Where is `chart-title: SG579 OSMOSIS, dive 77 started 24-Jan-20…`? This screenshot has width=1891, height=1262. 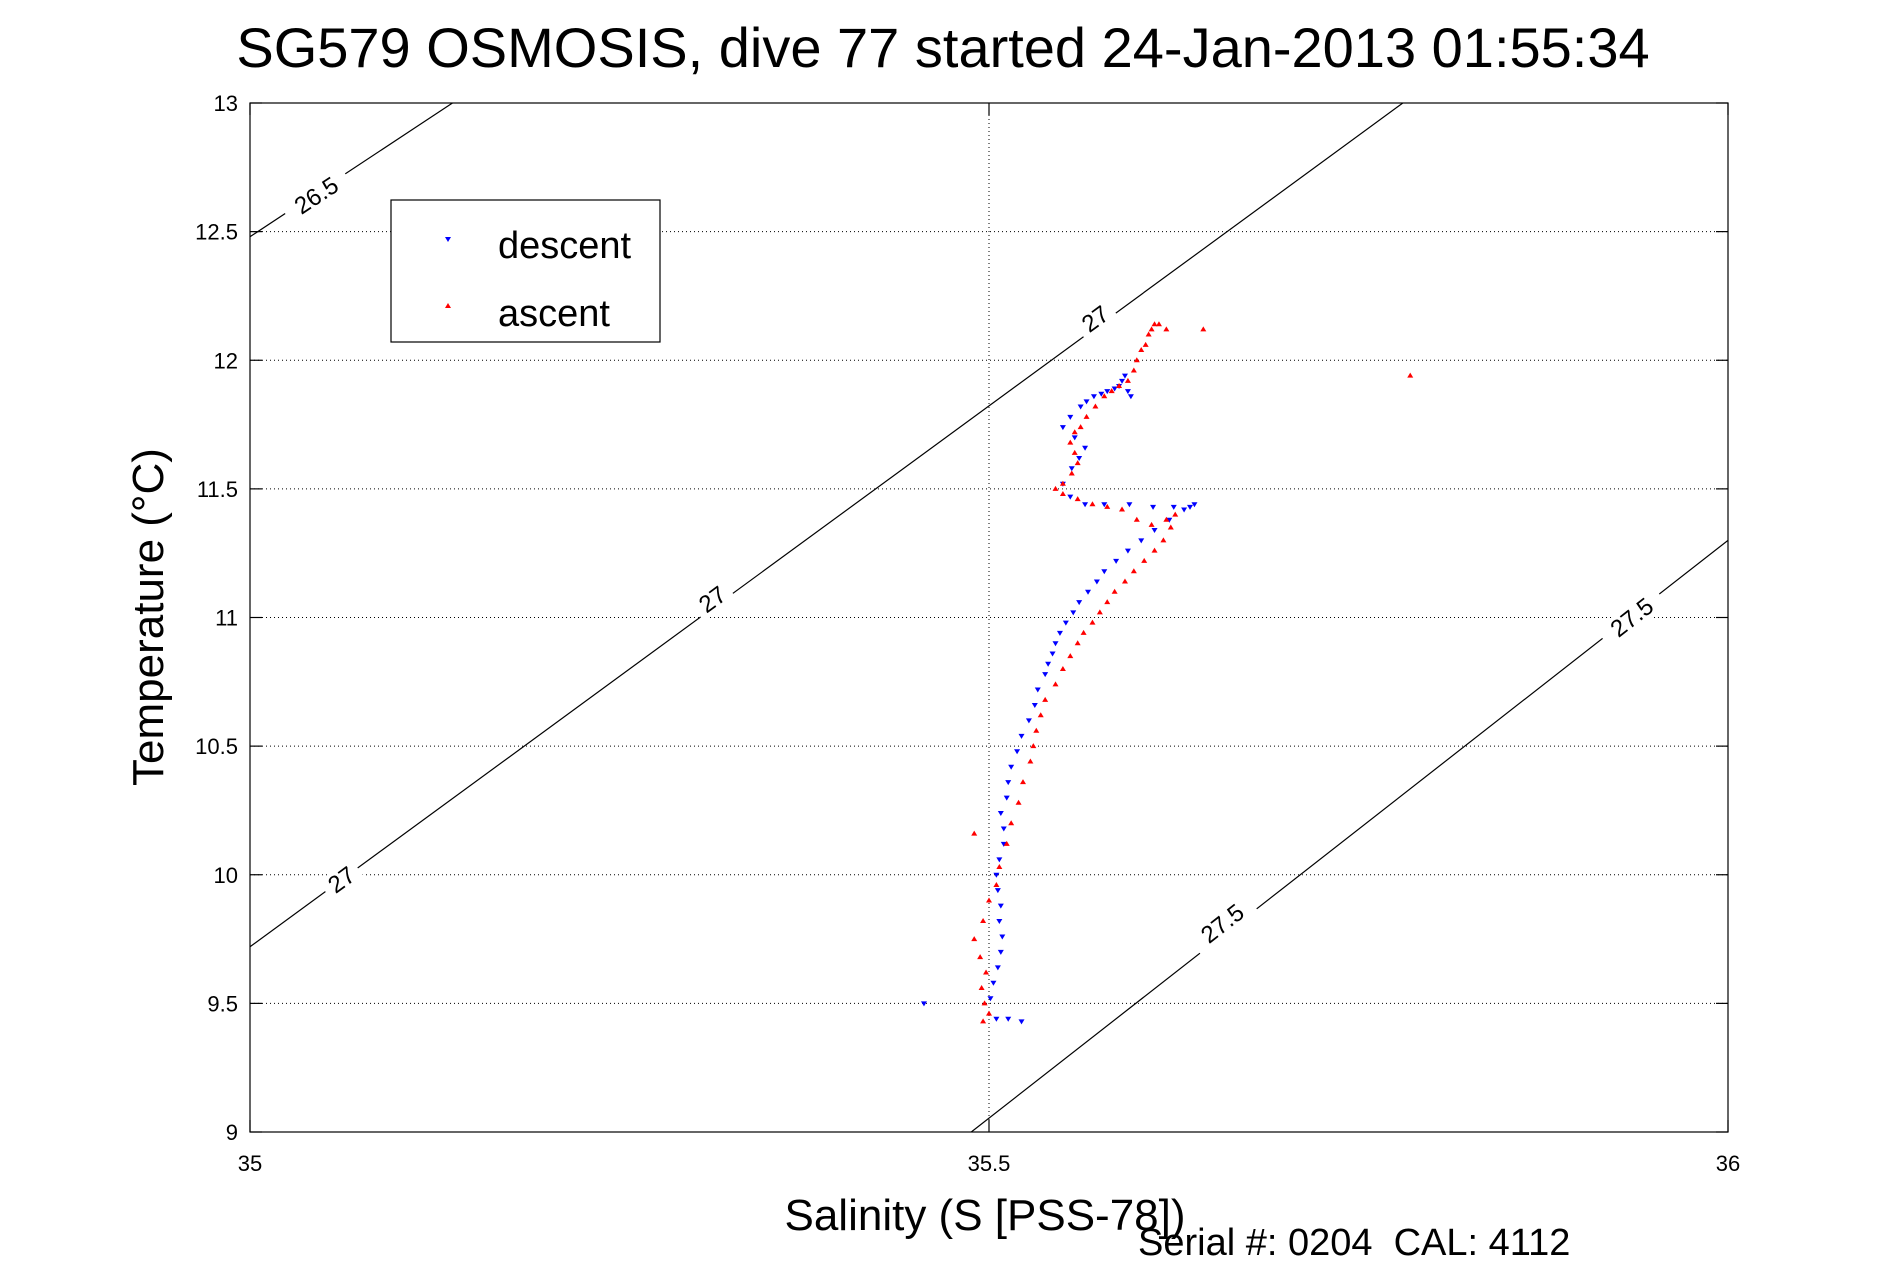 chart-title: SG579 OSMOSIS, dive 77 started 24-Jan-20… is located at coordinates (942, 47).